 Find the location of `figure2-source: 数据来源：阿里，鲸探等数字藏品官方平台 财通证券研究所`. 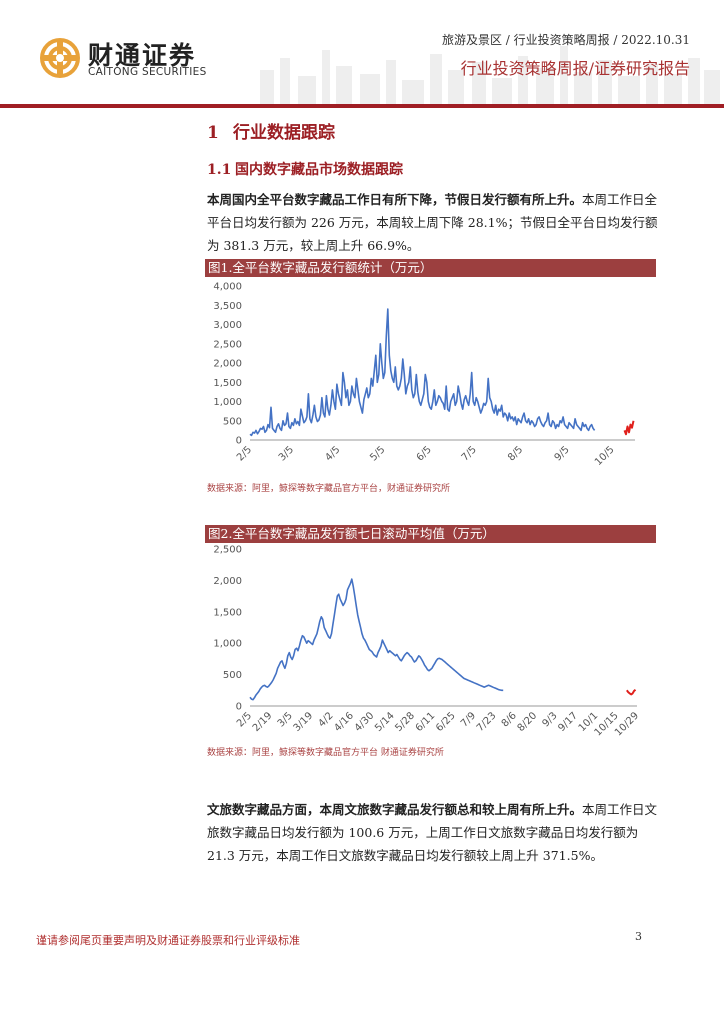

figure2-source: 数据来源：阿里，鲸探等数字藏品官方平台 财通证券研究所 is located at coordinates (325, 753).